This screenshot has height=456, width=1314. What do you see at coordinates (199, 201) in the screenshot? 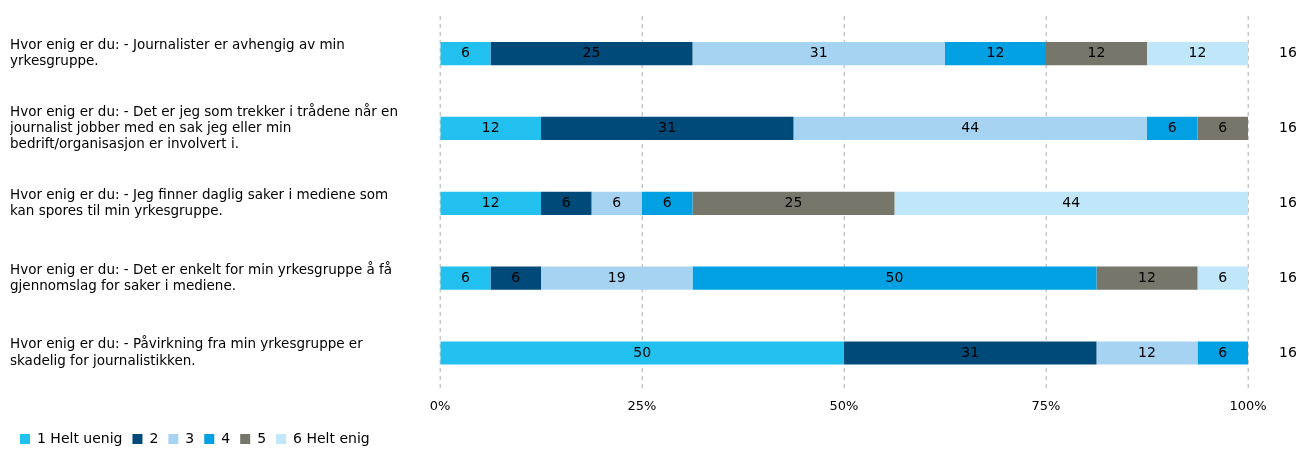
I see `y-tick-label: Hvor enig er du: - Jeg finner daglig saker i mediene som kan spores til min yrkesgruppe.` at bounding box center [199, 201].